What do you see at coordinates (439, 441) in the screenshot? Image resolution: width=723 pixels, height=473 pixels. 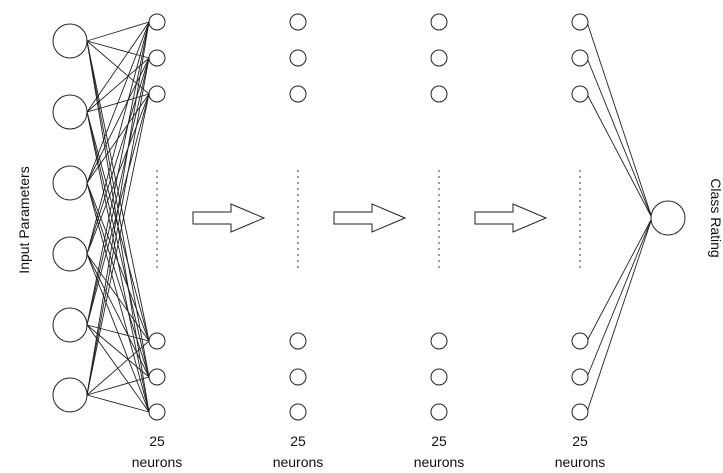 I see `layer-3-count-label: 25` at bounding box center [439, 441].